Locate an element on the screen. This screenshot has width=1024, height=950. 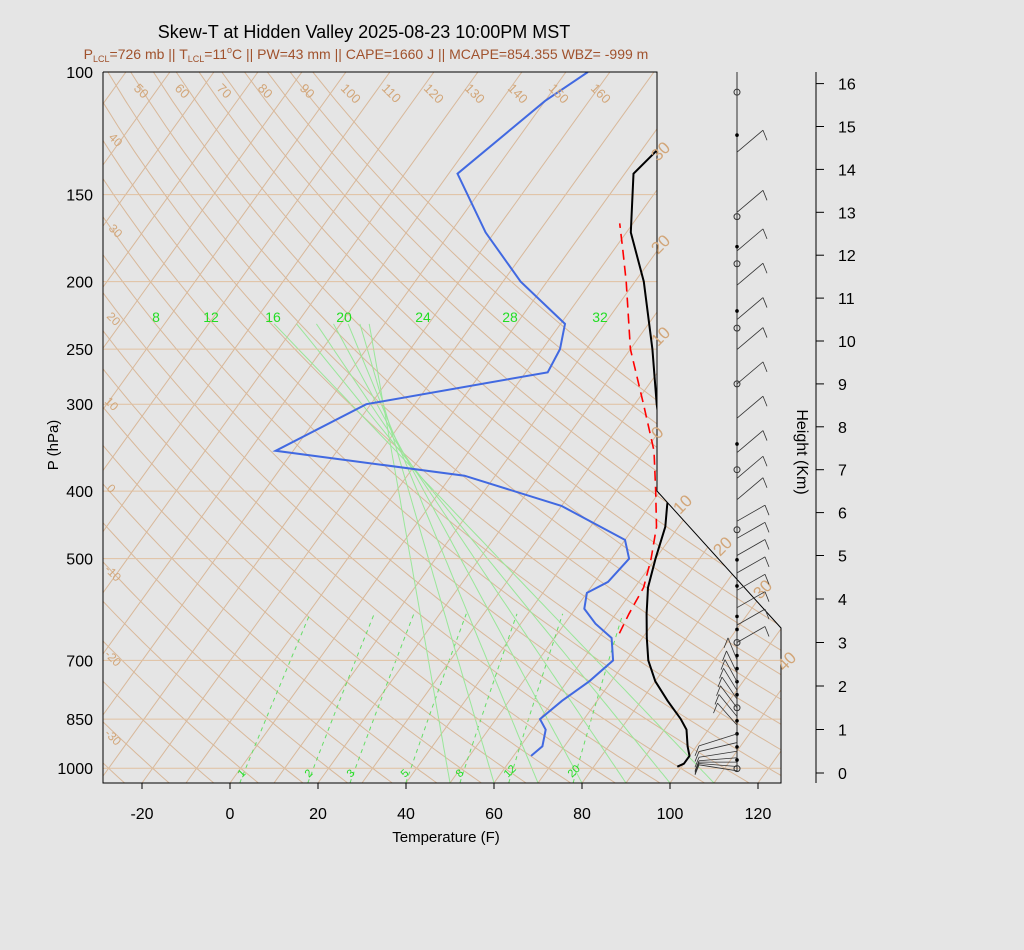
height-axis-label: Height (Km) is located at coordinates (801, 451).